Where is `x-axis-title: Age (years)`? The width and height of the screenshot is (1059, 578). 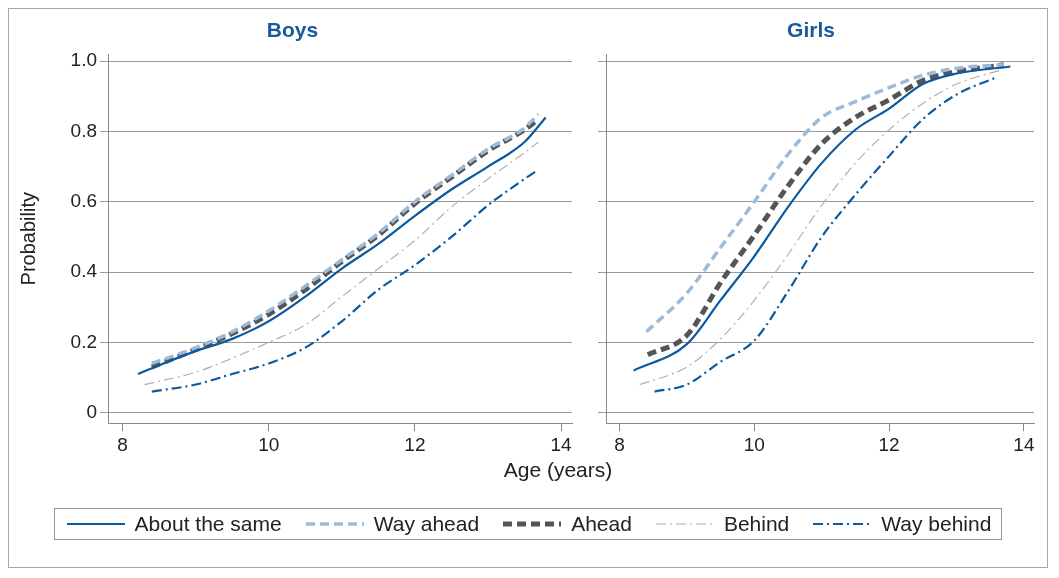 x-axis-title: Age (years) is located at coordinates (558, 470).